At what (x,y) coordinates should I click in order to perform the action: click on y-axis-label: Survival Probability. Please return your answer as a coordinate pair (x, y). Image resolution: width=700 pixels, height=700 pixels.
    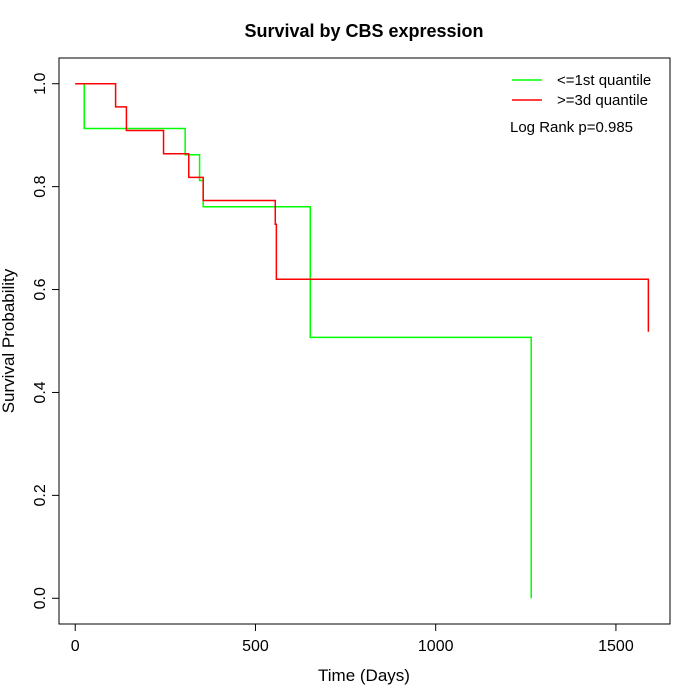
    Looking at the image, I should click on (9, 340).